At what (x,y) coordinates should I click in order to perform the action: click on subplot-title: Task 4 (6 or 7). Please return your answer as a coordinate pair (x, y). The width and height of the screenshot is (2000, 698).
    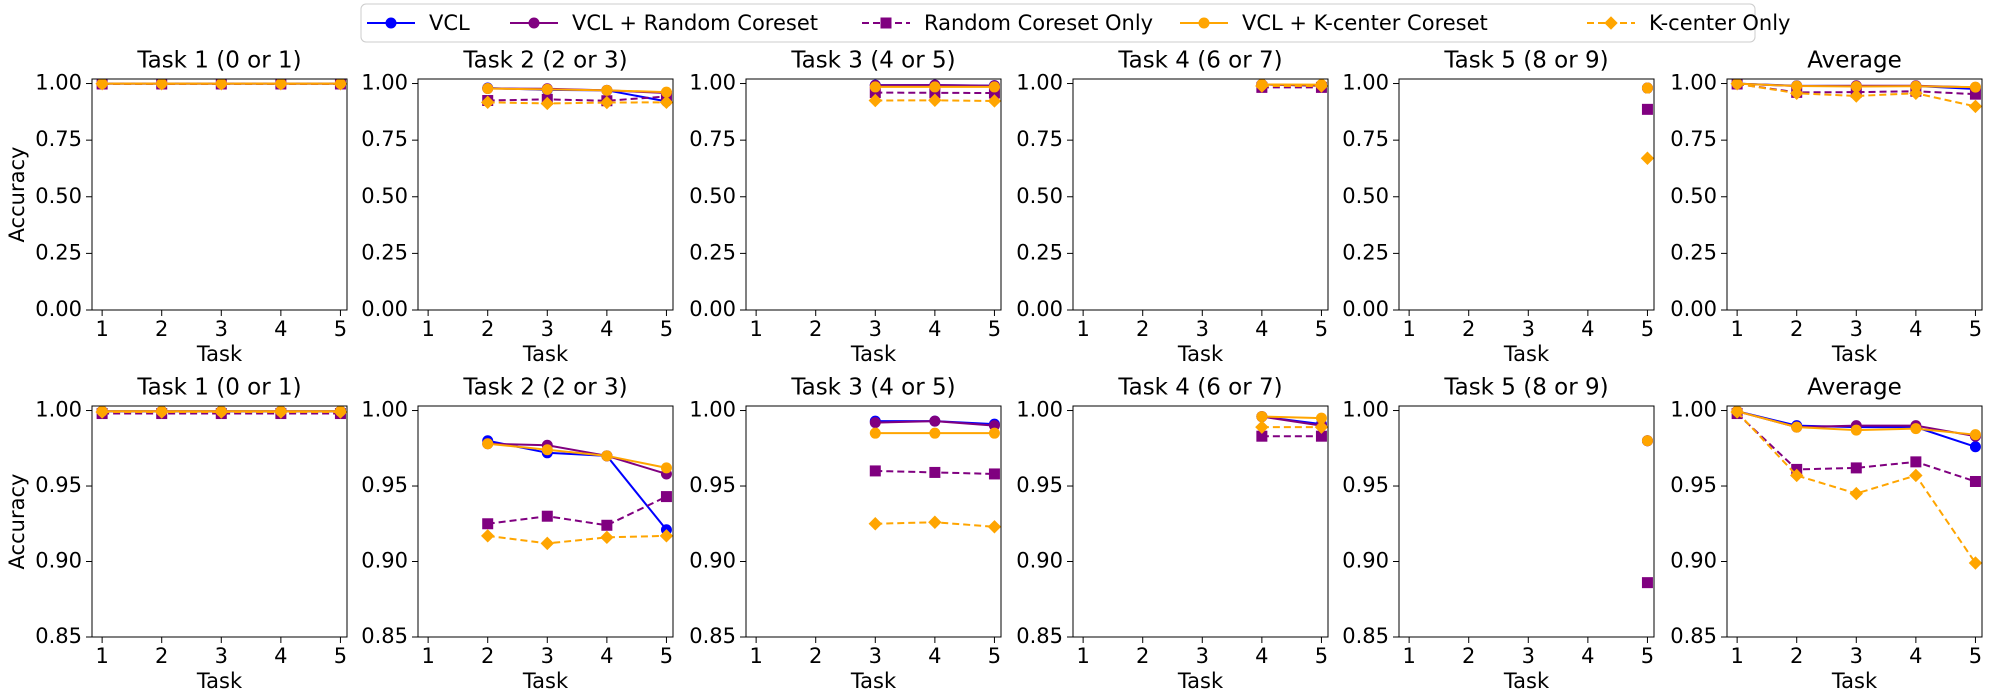
    Looking at the image, I should click on (1199, 388).